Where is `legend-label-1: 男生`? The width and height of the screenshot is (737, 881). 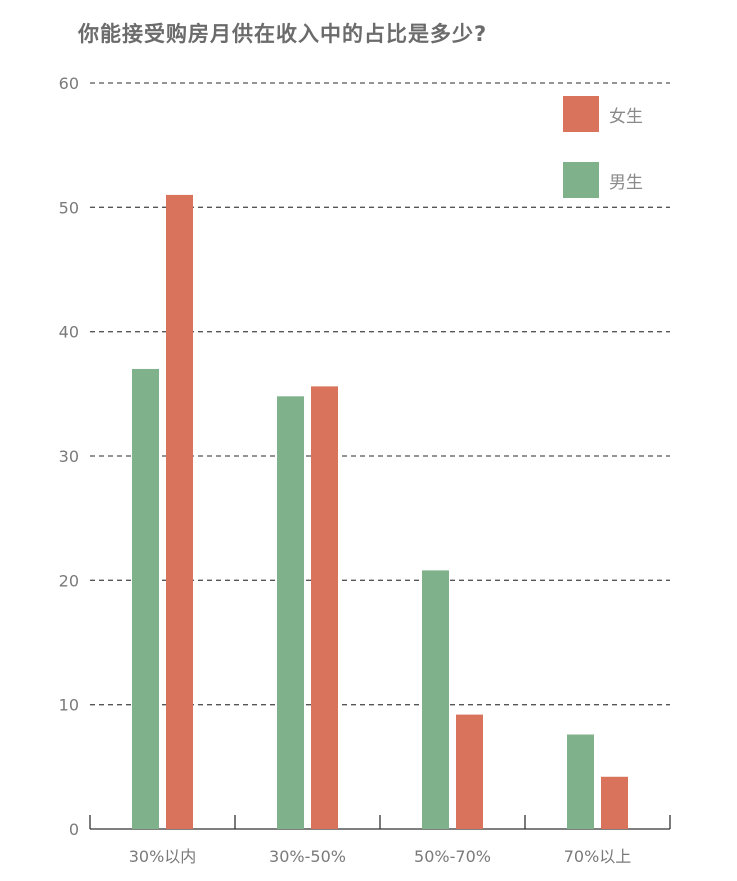
legend-label-1: 男生 is located at coordinates (626, 183).